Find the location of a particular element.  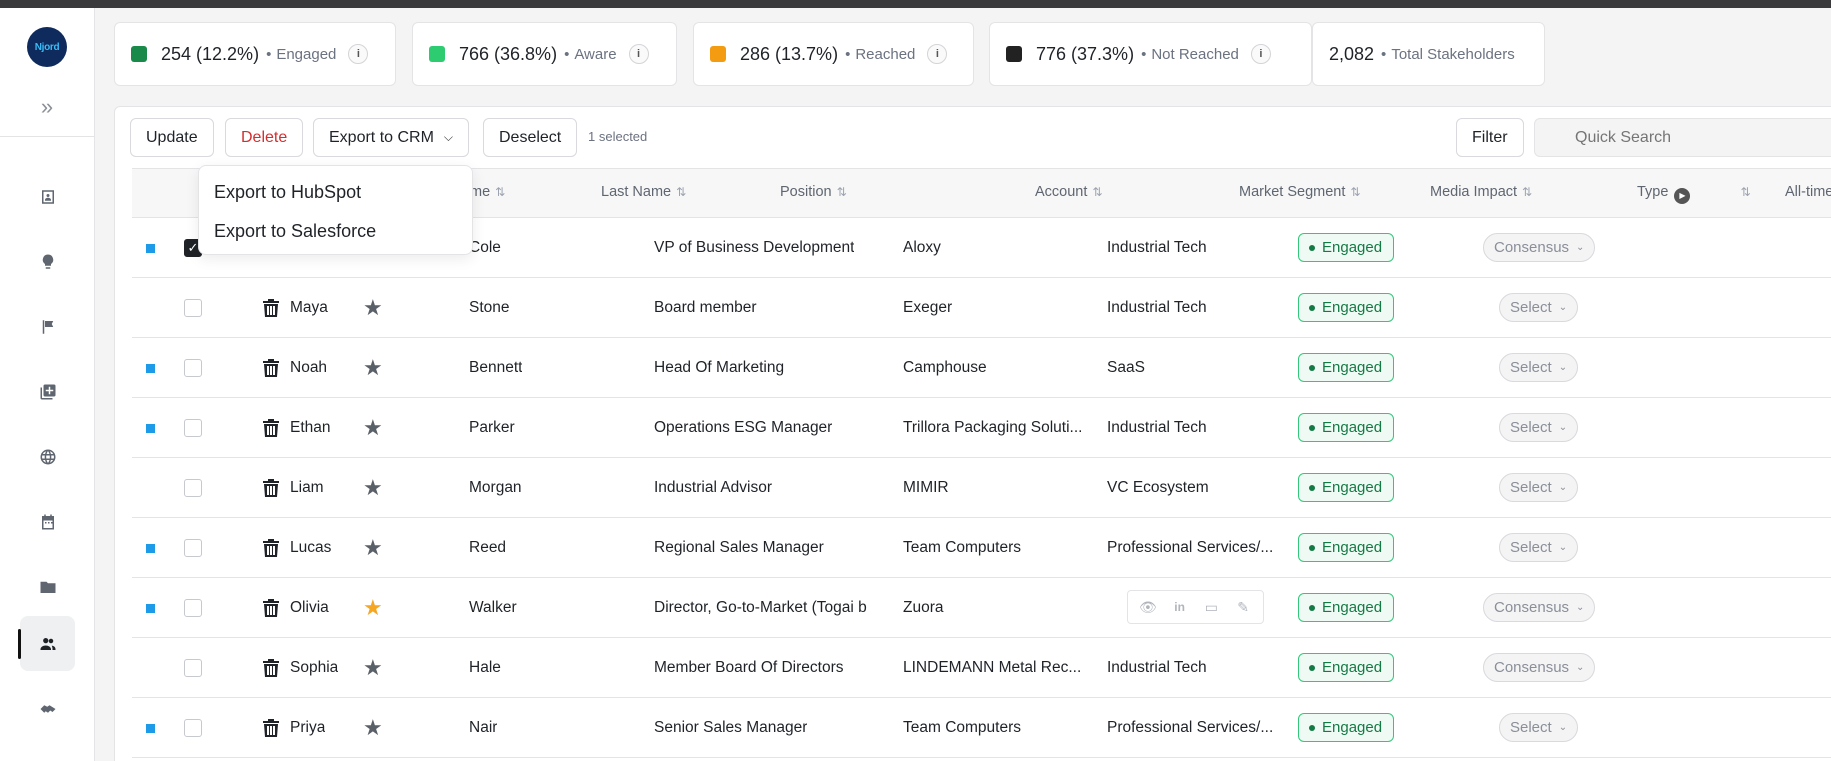

col-media-impact: Media Impact ⇅ is located at coordinates (1481, 192).